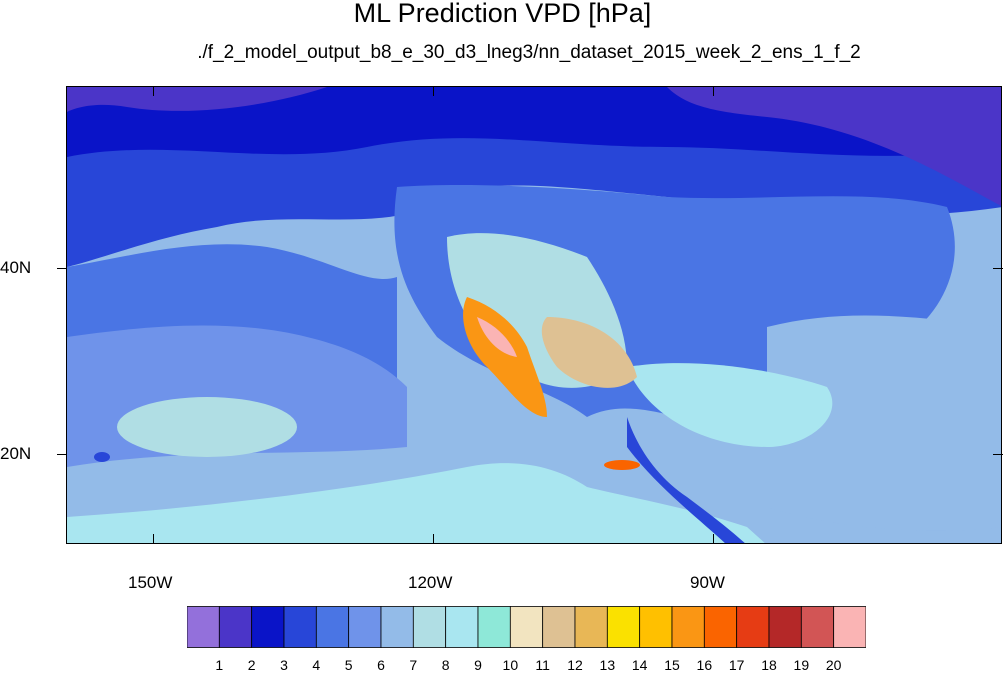 The height and width of the screenshot is (673, 1005). What do you see at coordinates (497, 337) in the screenshot?
I see `southwest-hottest` at bounding box center [497, 337].